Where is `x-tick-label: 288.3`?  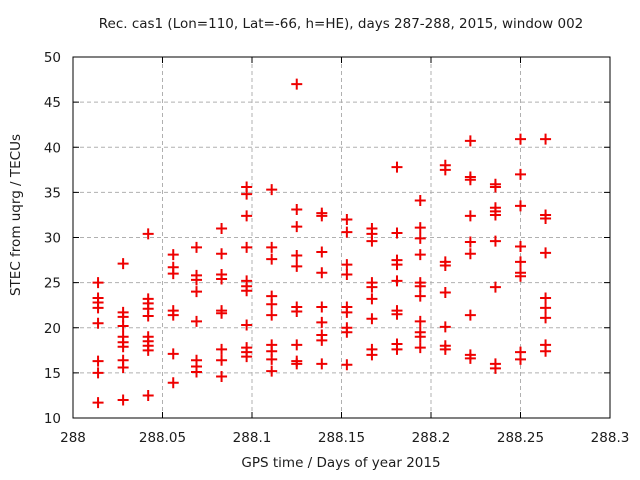 x-tick-label: 288.3 is located at coordinates (610, 438).